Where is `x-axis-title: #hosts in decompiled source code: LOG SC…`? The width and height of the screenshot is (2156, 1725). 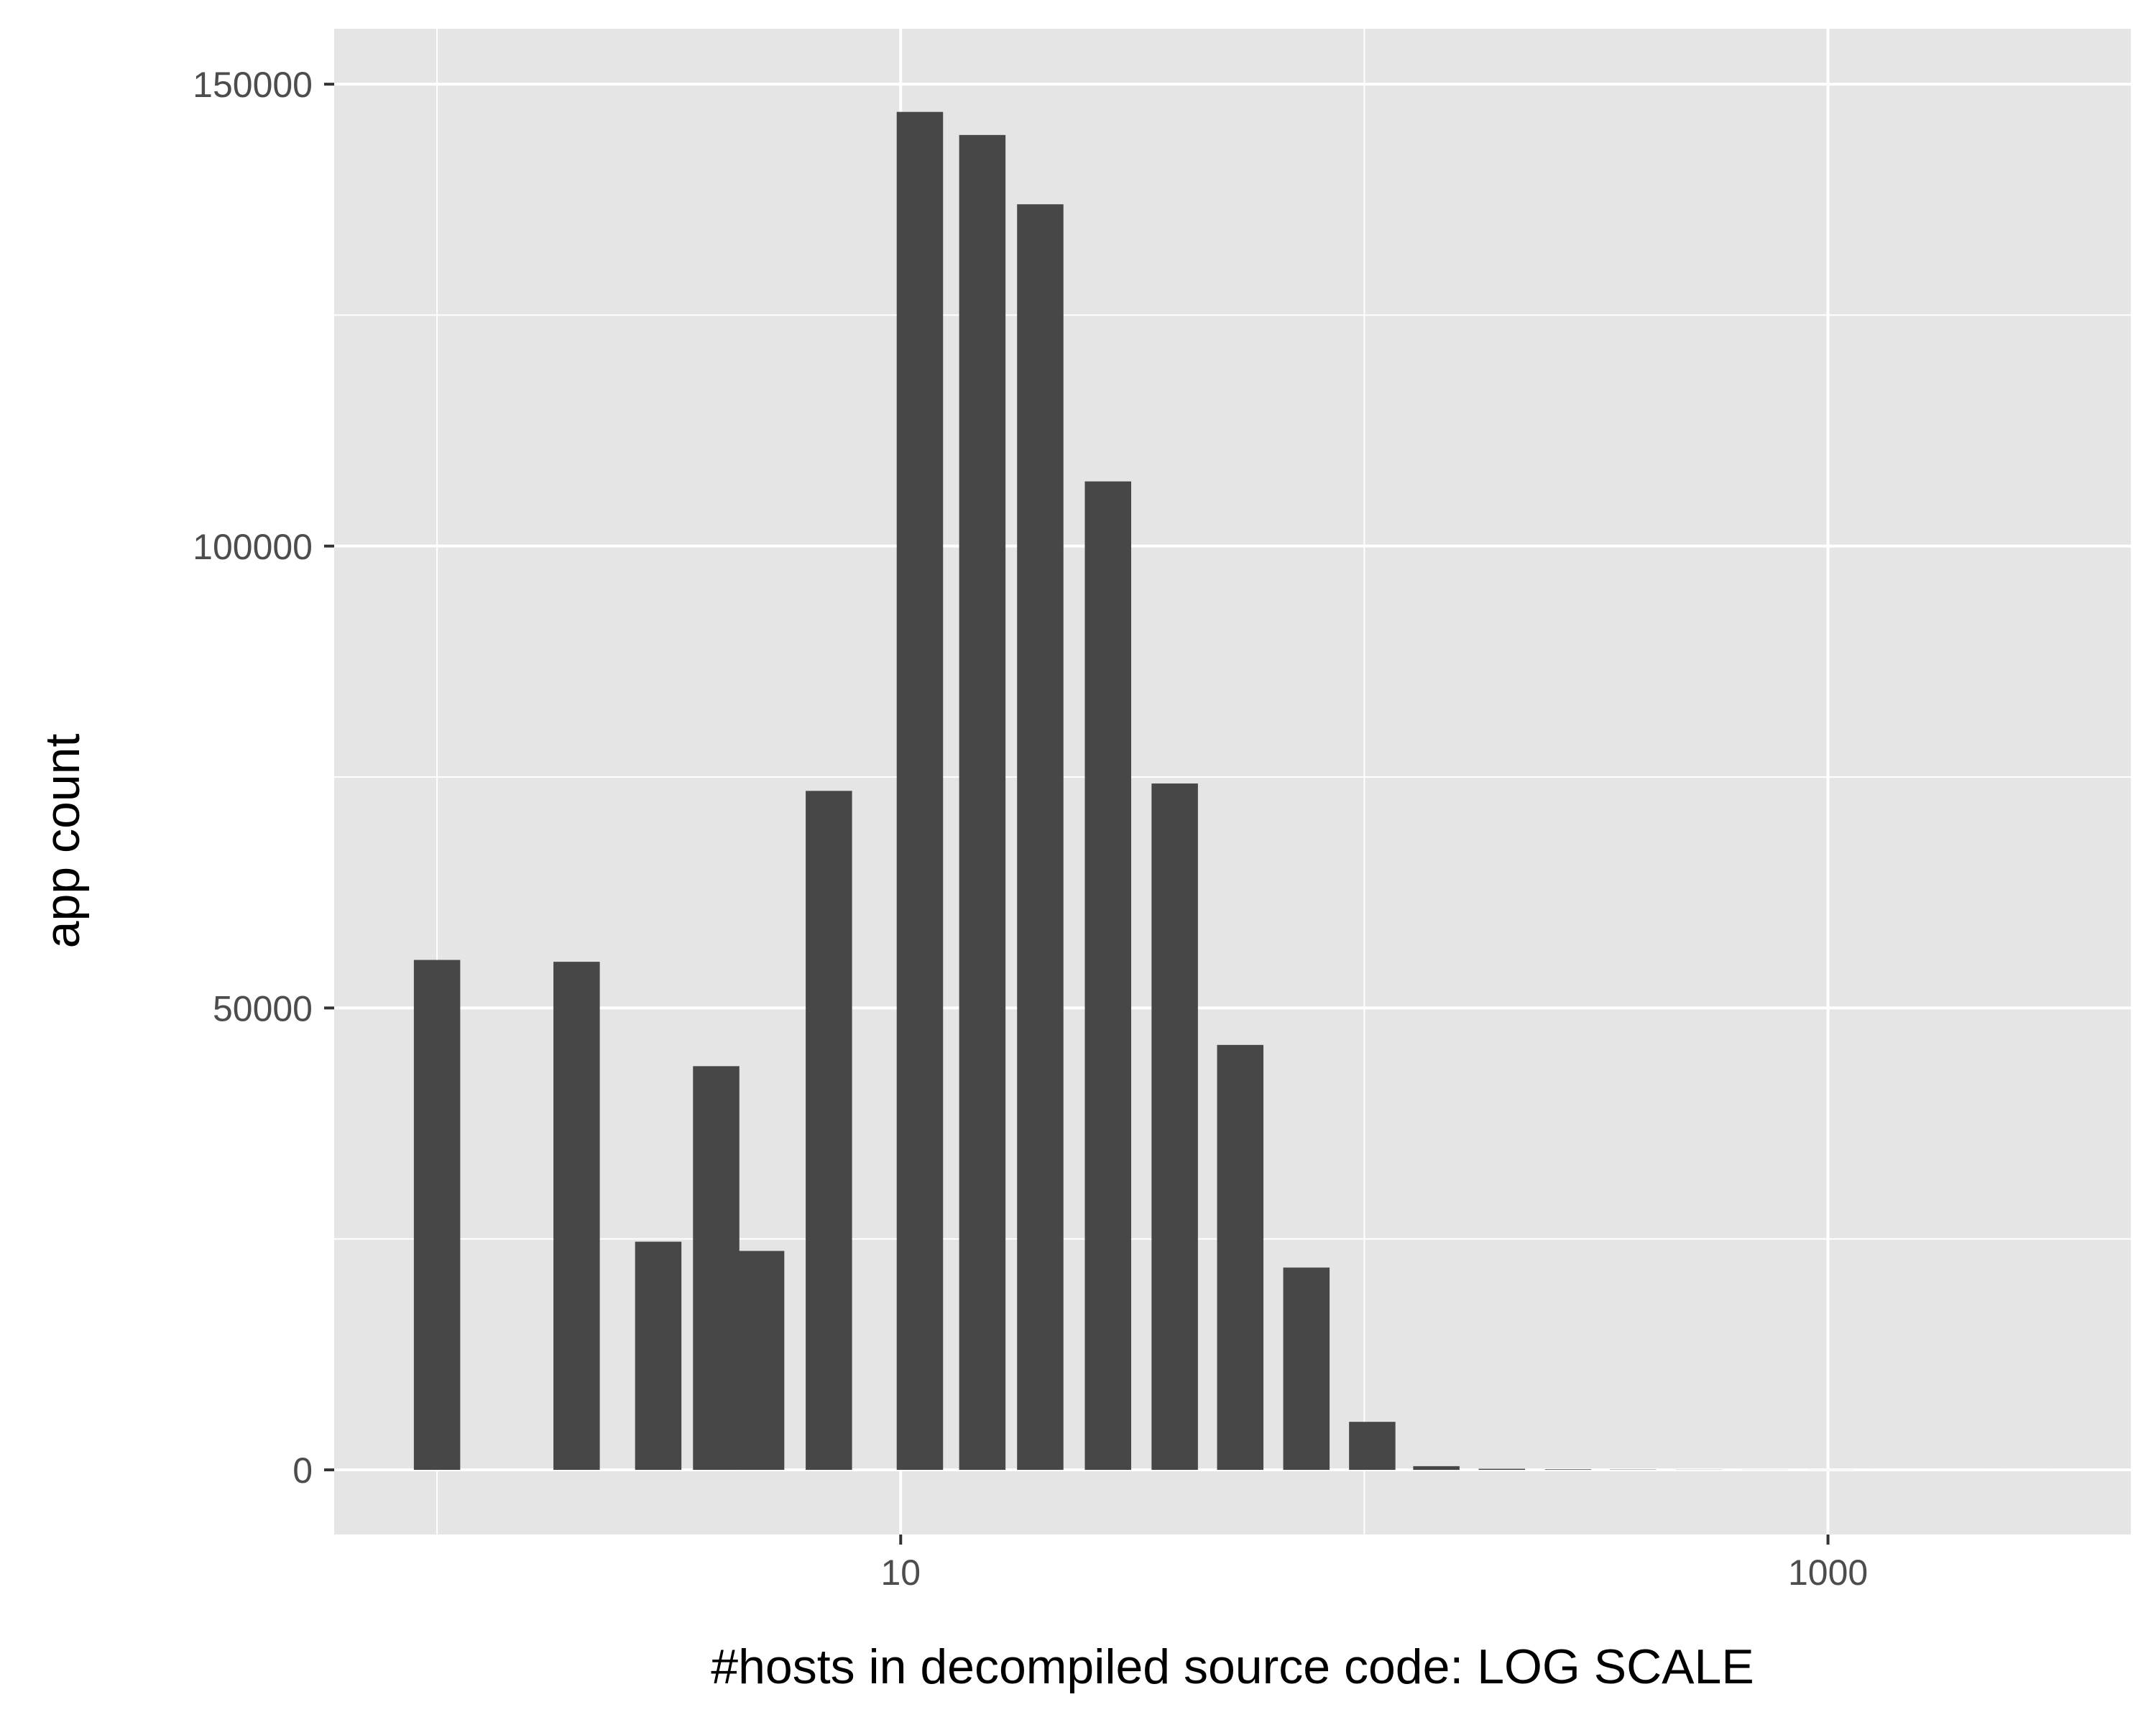
x-axis-title: #hosts in decompiled source code: LOG SC… is located at coordinates (1232, 1666).